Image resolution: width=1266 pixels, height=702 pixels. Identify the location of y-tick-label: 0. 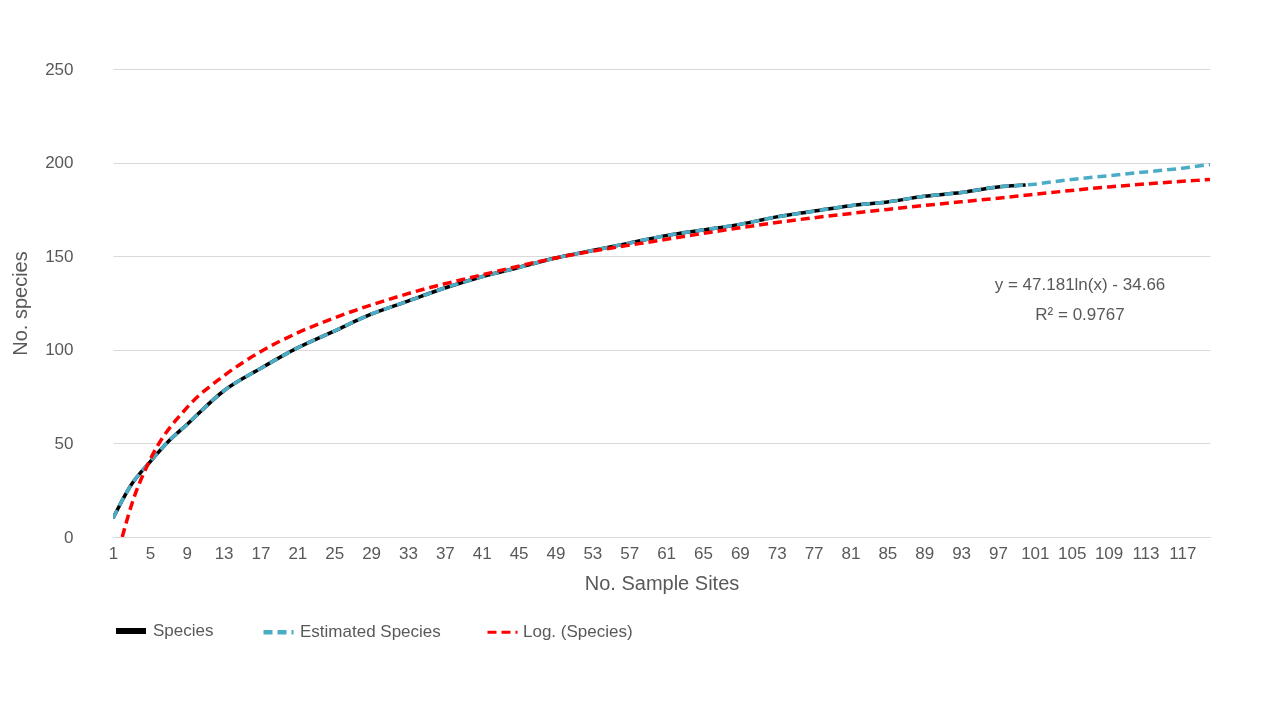
(69, 537).